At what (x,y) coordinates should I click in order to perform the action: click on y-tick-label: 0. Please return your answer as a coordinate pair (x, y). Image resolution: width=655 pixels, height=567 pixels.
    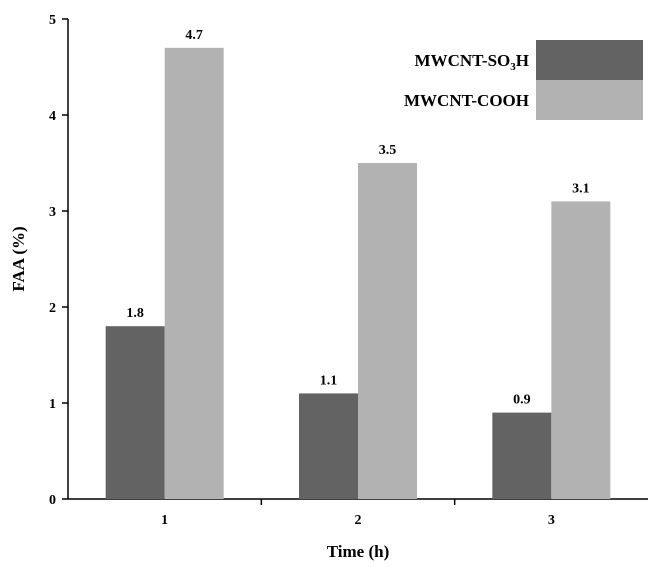
    Looking at the image, I should click on (52, 500).